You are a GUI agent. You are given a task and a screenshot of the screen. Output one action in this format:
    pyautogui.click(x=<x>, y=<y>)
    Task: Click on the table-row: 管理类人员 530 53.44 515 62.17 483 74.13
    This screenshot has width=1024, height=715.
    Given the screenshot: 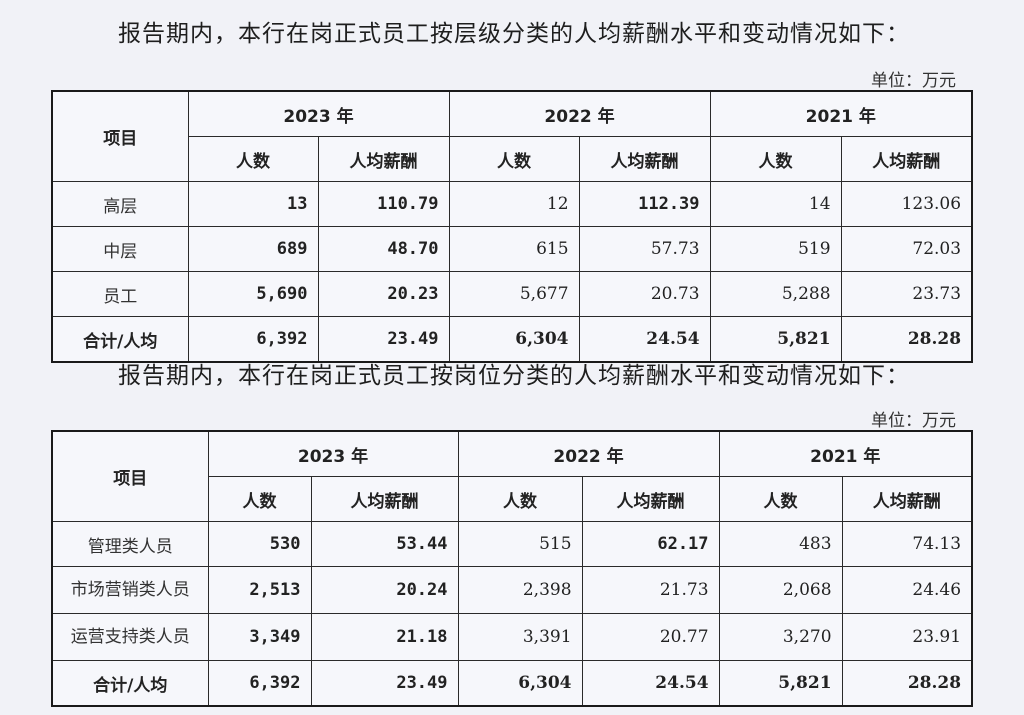 What is the action you would take?
    pyautogui.click(x=512, y=544)
    